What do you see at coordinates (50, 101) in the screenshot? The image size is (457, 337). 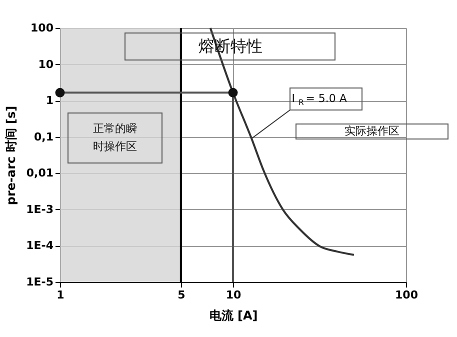 I see `y-tick-label: 1` at bounding box center [50, 101].